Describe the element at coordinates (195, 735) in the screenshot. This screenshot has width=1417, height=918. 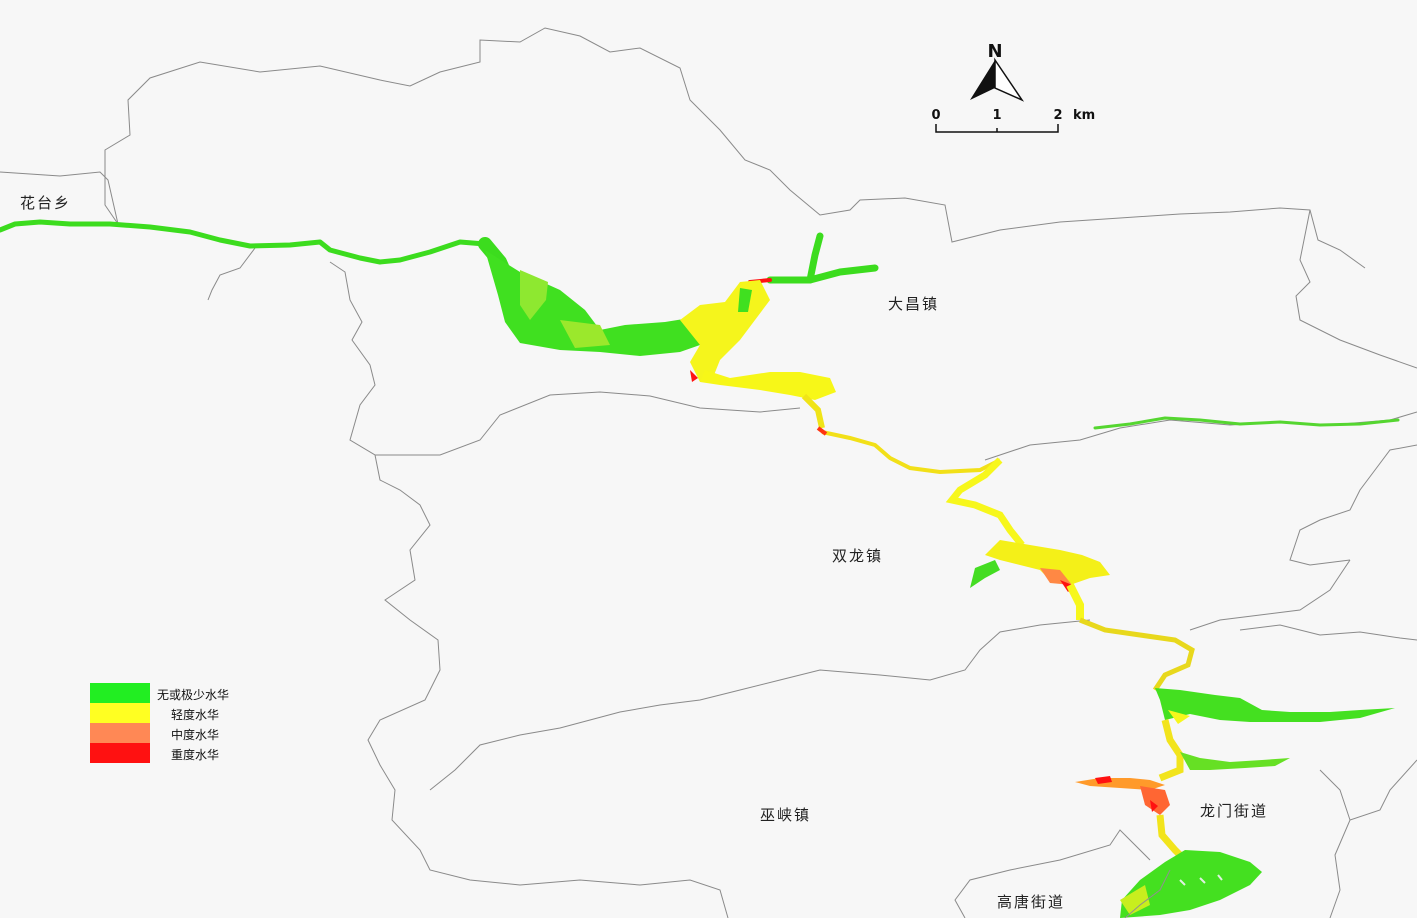
I see `legend-label: 中度水华` at that location.